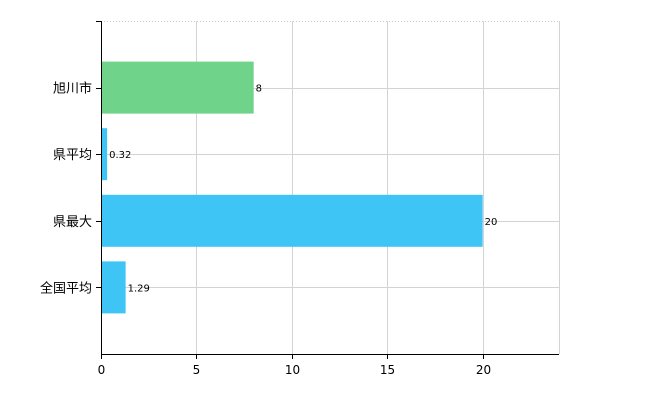 The width and height of the screenshot is (650, 400). I want to click on category-label: 全国平均, so click(66, 288).